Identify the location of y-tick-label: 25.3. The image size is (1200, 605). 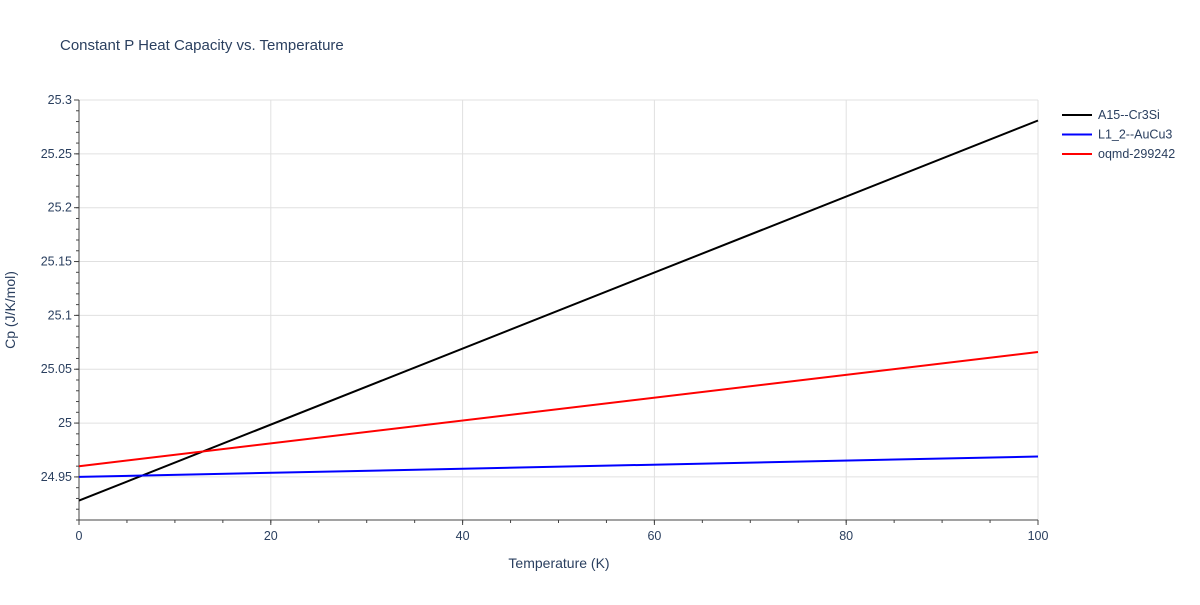
(60, 100).